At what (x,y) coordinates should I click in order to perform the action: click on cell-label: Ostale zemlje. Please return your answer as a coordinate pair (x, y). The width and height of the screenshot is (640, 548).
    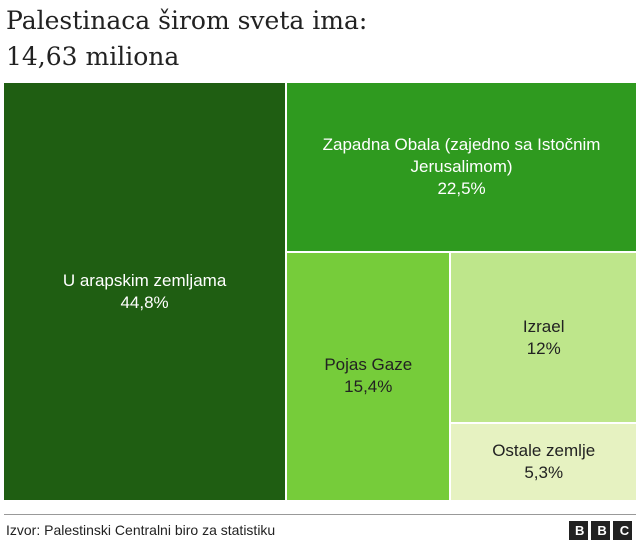
    Looking at the image, I should click on (544, 451).